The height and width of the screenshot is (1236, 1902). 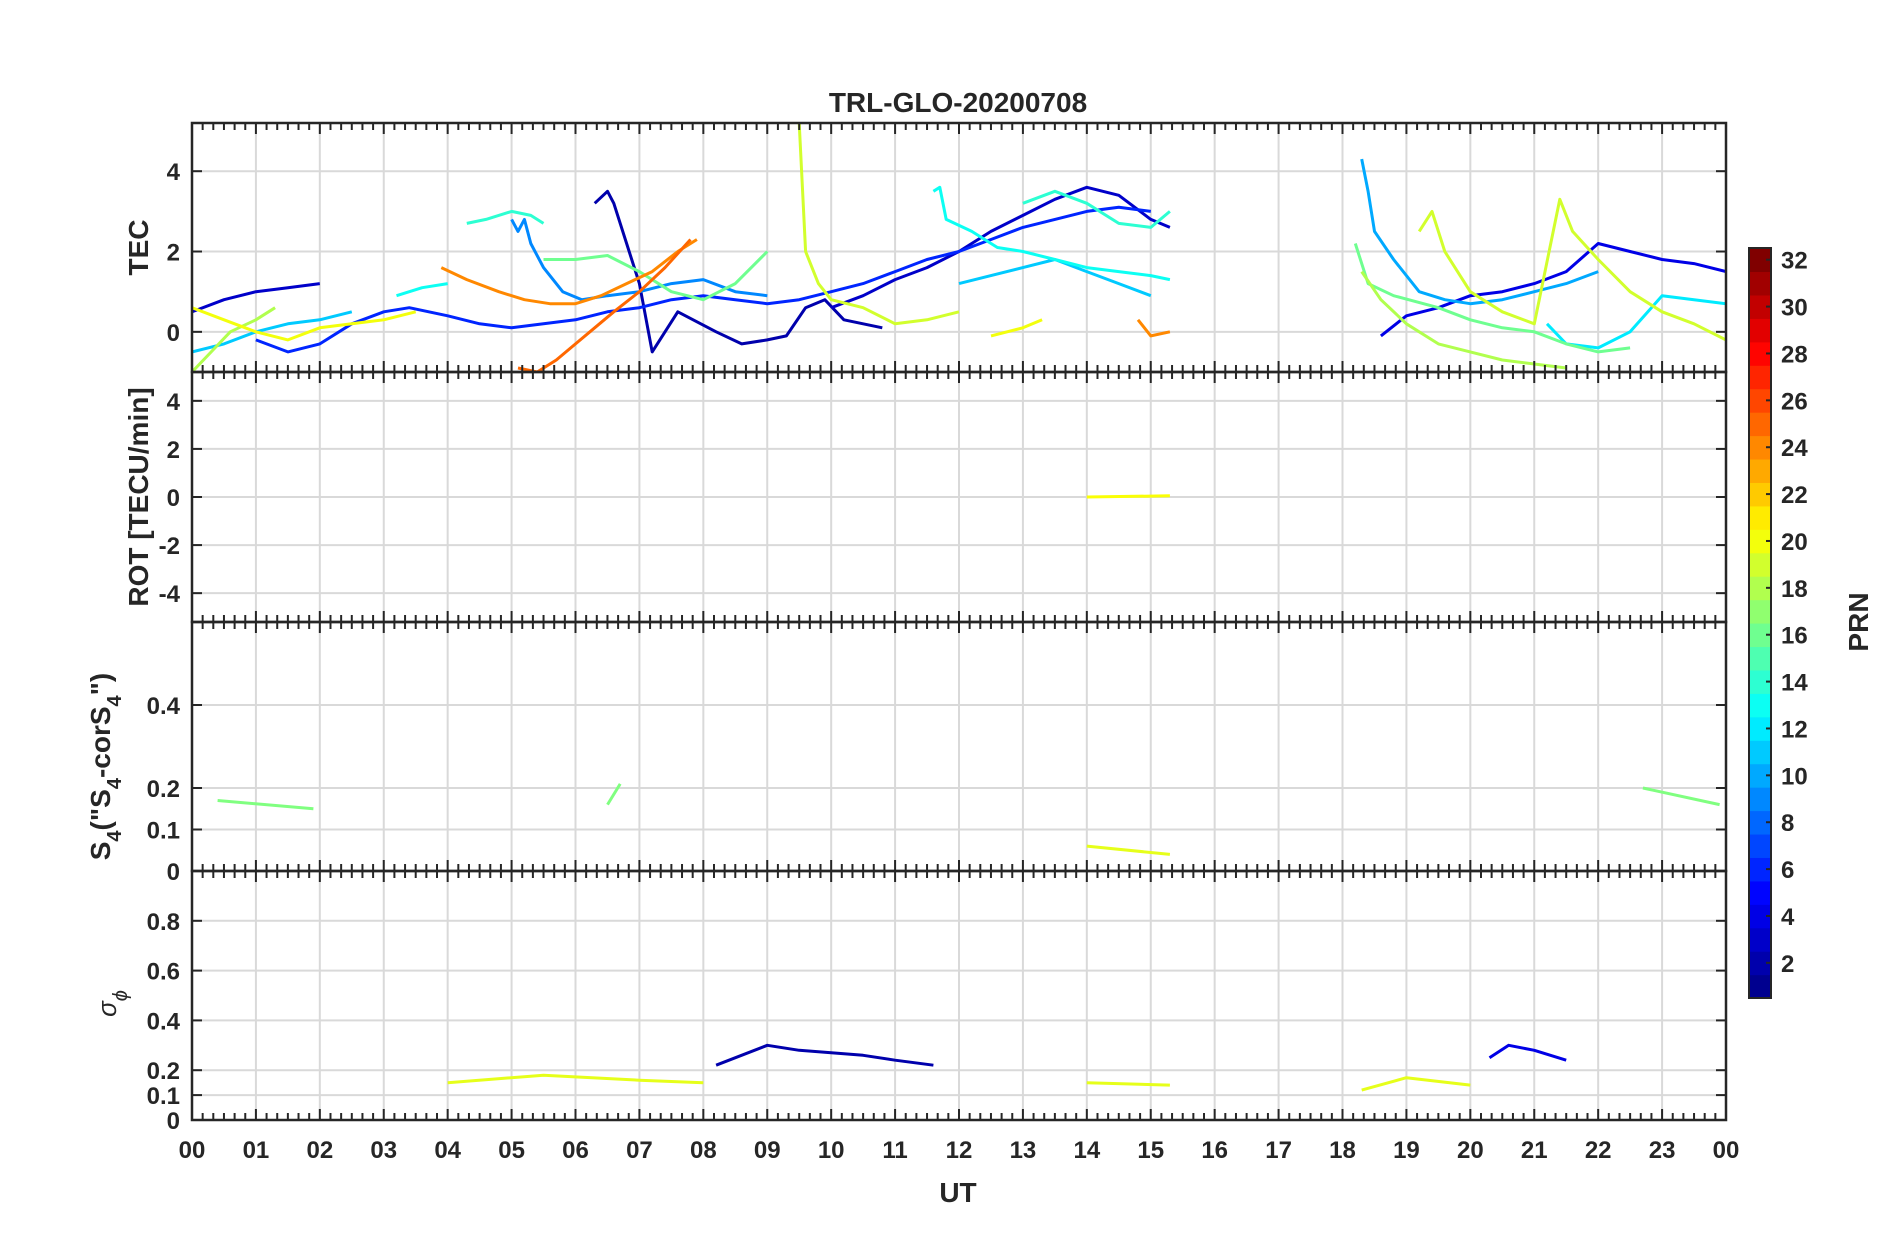 I want to click on colorbar-tick-label: 14, so click(x=1794, y=683).